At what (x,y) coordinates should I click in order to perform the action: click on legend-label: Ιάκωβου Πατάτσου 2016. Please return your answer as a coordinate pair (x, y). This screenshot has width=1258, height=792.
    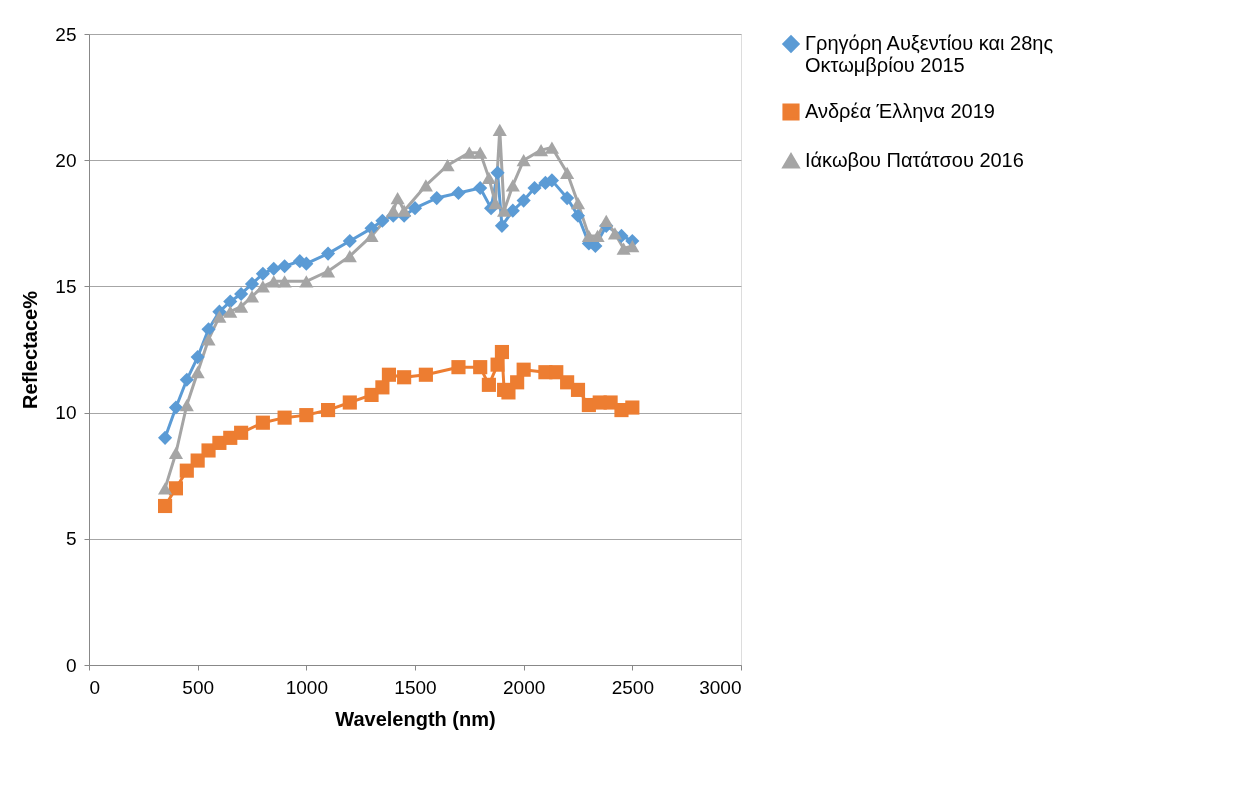
    Looking at the image, I should click on (914, 160).